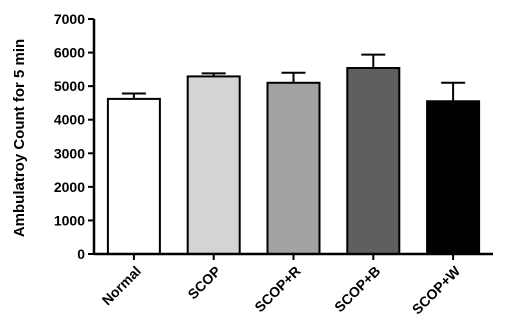  Describe the element at coordinates (69, 187) in the screenshot. I see `y-tick-label: 2000` at that location.